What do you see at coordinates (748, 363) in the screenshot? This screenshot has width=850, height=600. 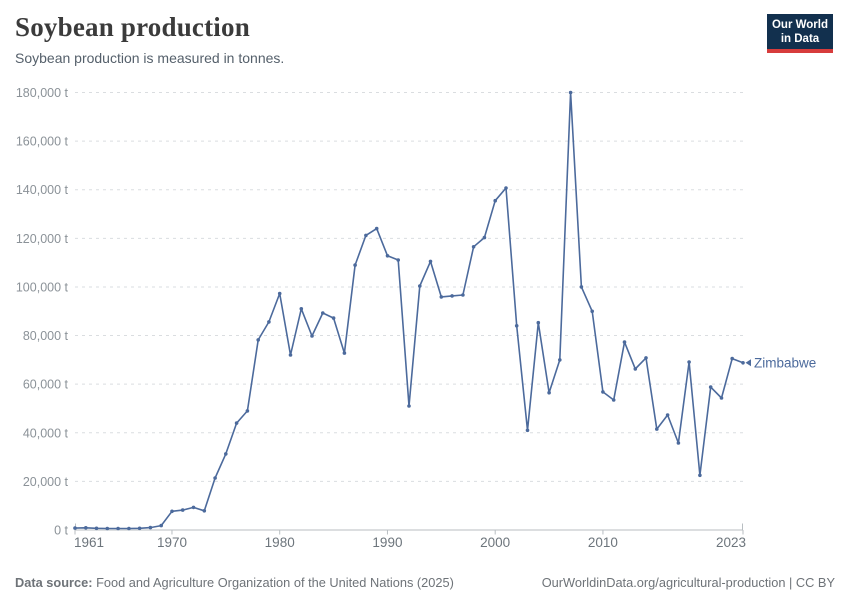 I see `entity-label-arrow-icon` at bounding box center [748, 363].